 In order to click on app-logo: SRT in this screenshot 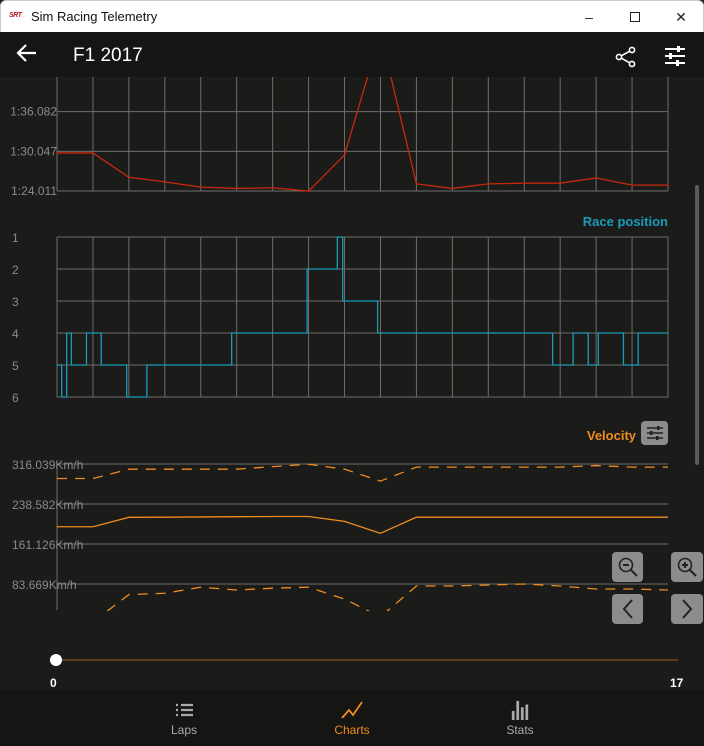, I will do `click(15, 15)`.